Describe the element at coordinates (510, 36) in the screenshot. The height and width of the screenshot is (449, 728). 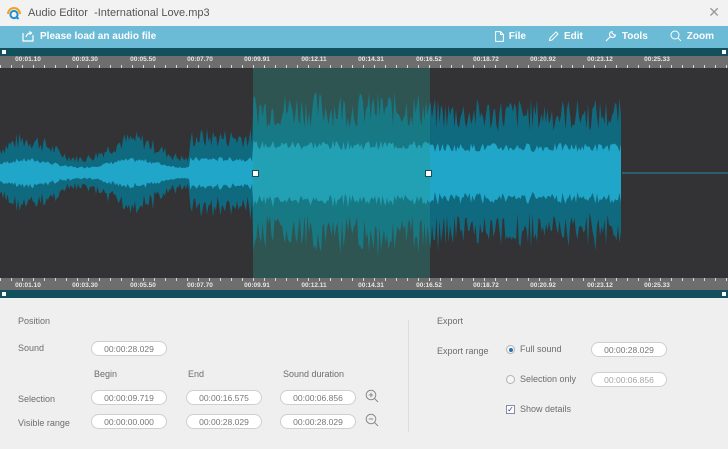
I see `menu-file: File` at that location.